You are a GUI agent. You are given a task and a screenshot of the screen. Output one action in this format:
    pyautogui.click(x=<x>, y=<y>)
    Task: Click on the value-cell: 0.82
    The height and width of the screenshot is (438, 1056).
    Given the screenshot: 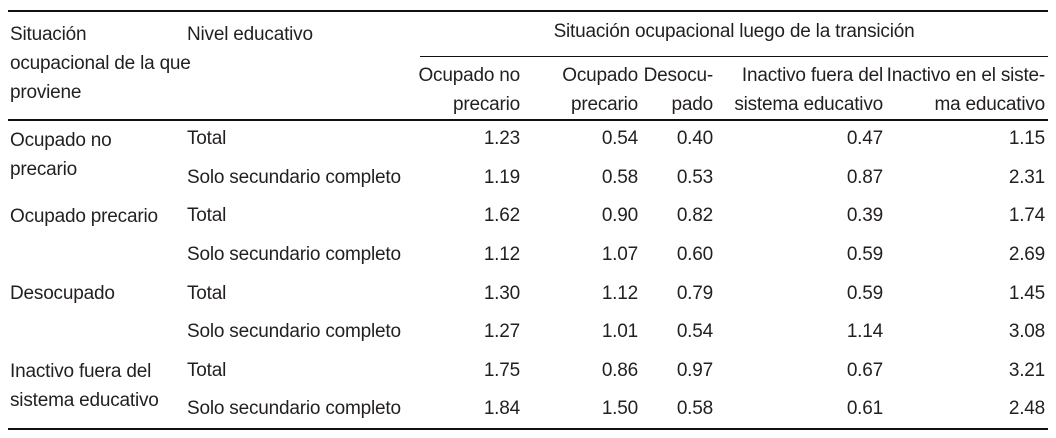 What is the action you would take?
    pyautogui.click(x=694, y=216)
    